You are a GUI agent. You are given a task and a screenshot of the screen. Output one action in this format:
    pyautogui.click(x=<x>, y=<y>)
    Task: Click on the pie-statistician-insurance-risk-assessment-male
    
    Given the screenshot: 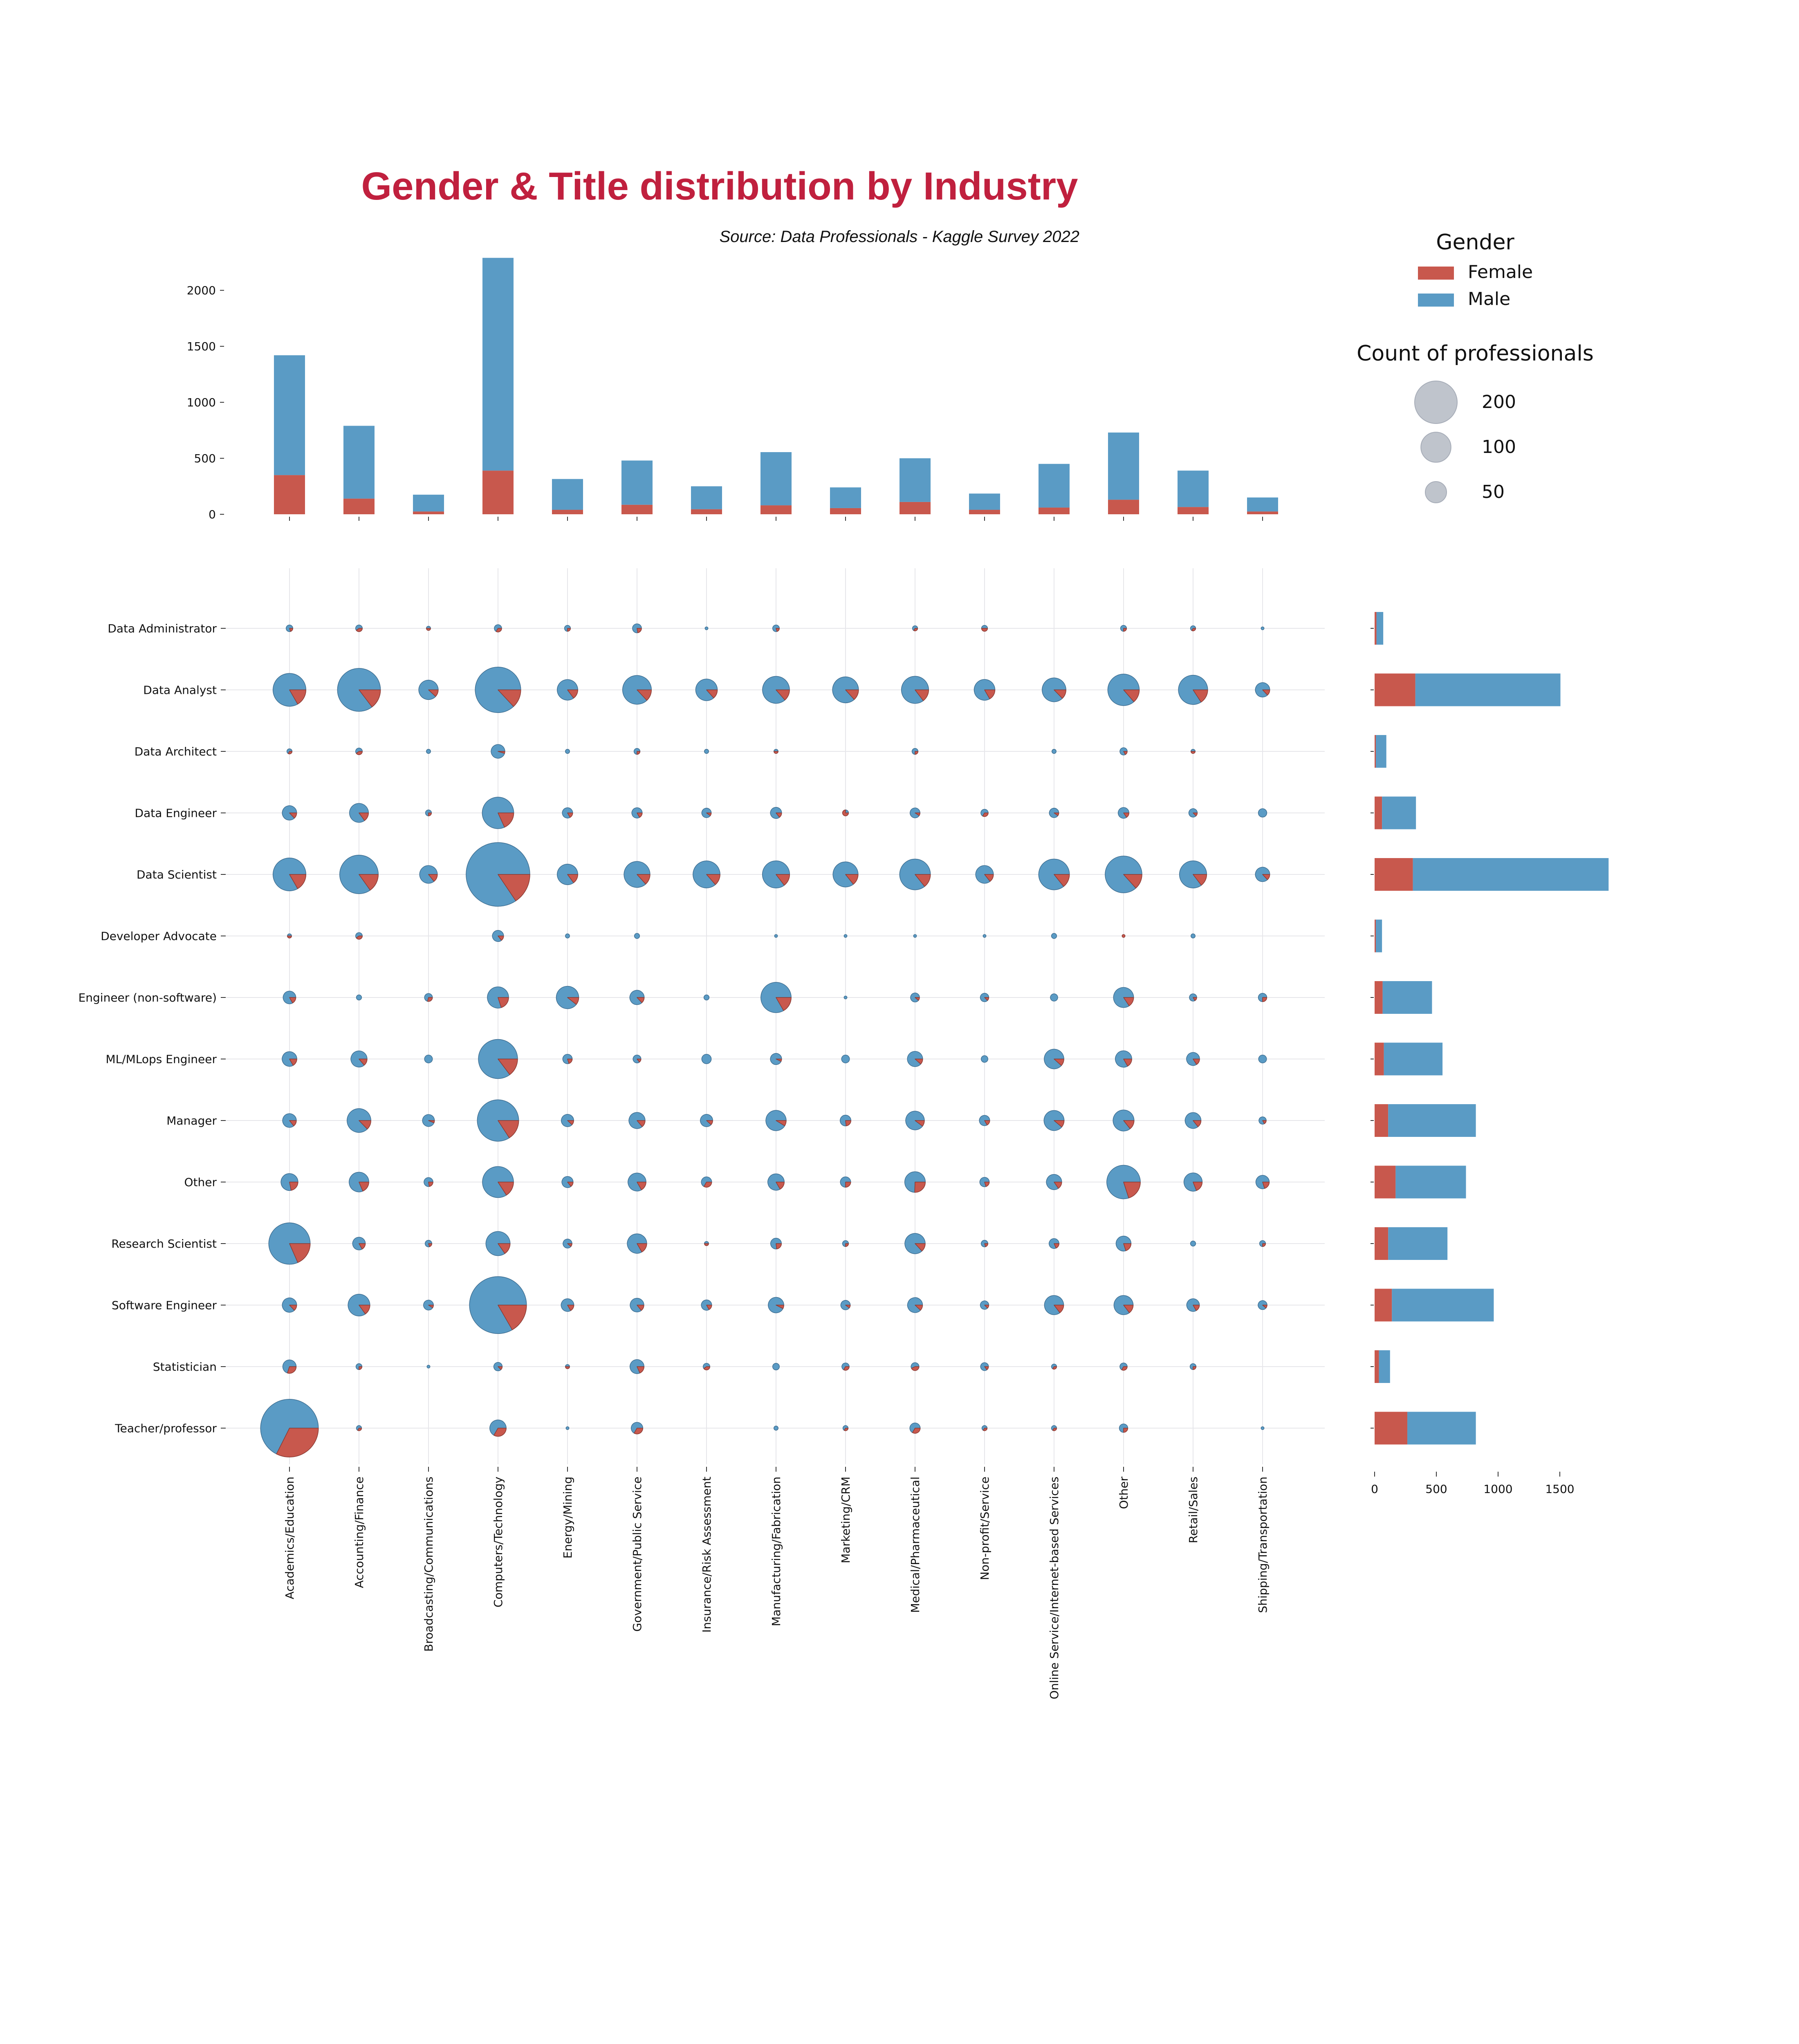 What is the action you would take?
    pyautogui.click(x=706, y=1366)
    